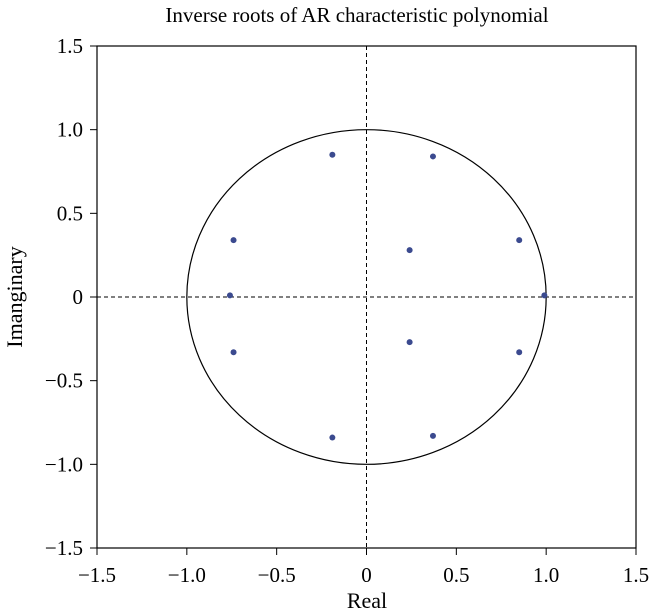  I want to click on y-tick-label: 1.5, so click(70, 46).